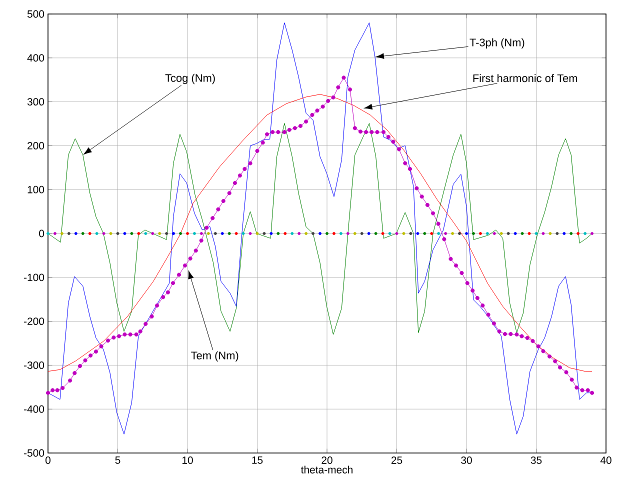 This screenshot has width=619, height=499. I want to click on annotation: Tem (Nm), so click(214, 356).